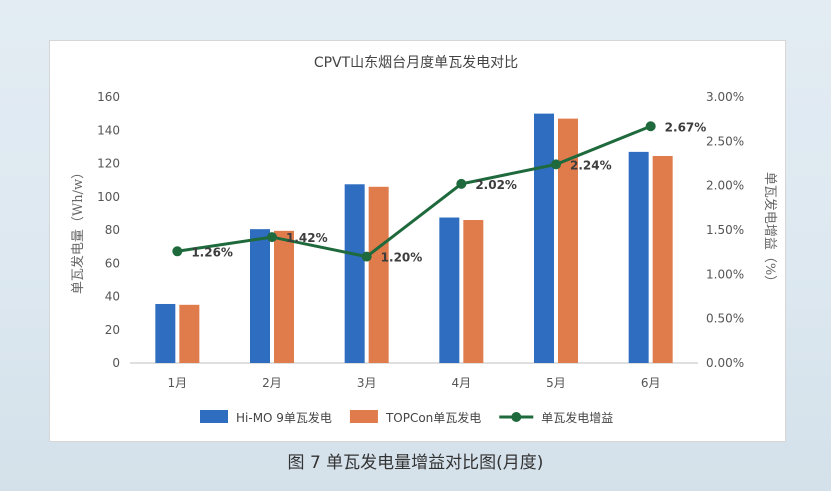 This screenshot has height=491, width=831. Describe the element at coordinates (178, 383) in the screenshot. I see `x-tick-label: 1月` at that location.